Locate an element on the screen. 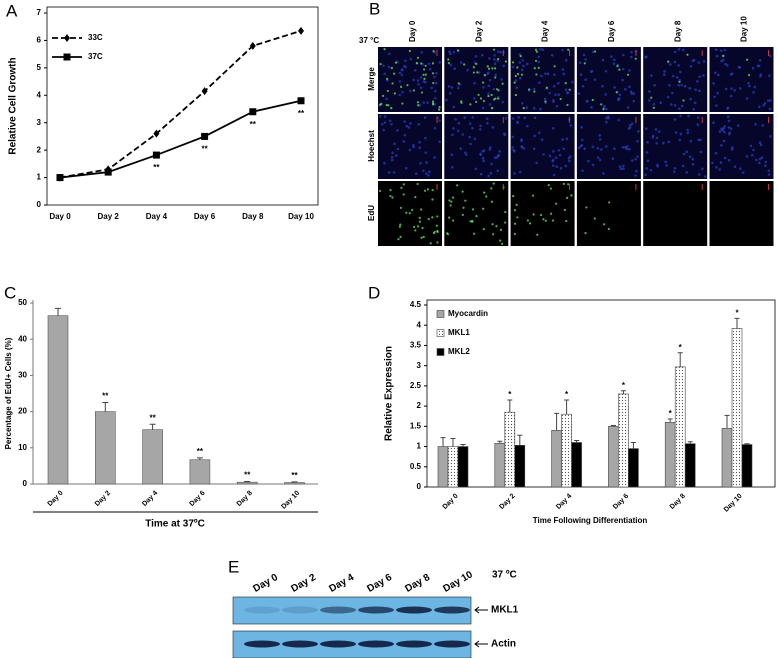 The height and width of the screenshot is (658, 778). legend-swatch is located at coordinates (440, 333).